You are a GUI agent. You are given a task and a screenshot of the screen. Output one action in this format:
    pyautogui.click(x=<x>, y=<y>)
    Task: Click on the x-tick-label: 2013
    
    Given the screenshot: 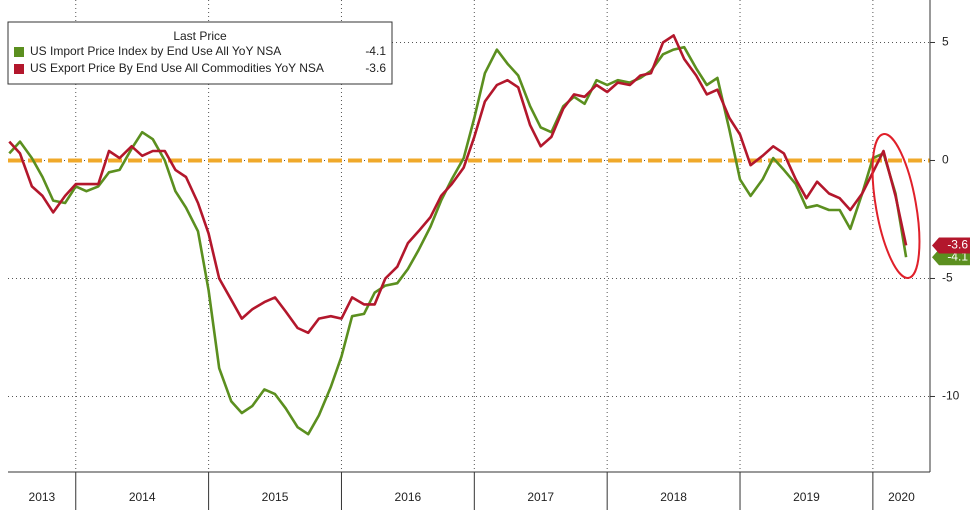 What is the action you would take?
    pyautogui.click(x=42, y=497)
    